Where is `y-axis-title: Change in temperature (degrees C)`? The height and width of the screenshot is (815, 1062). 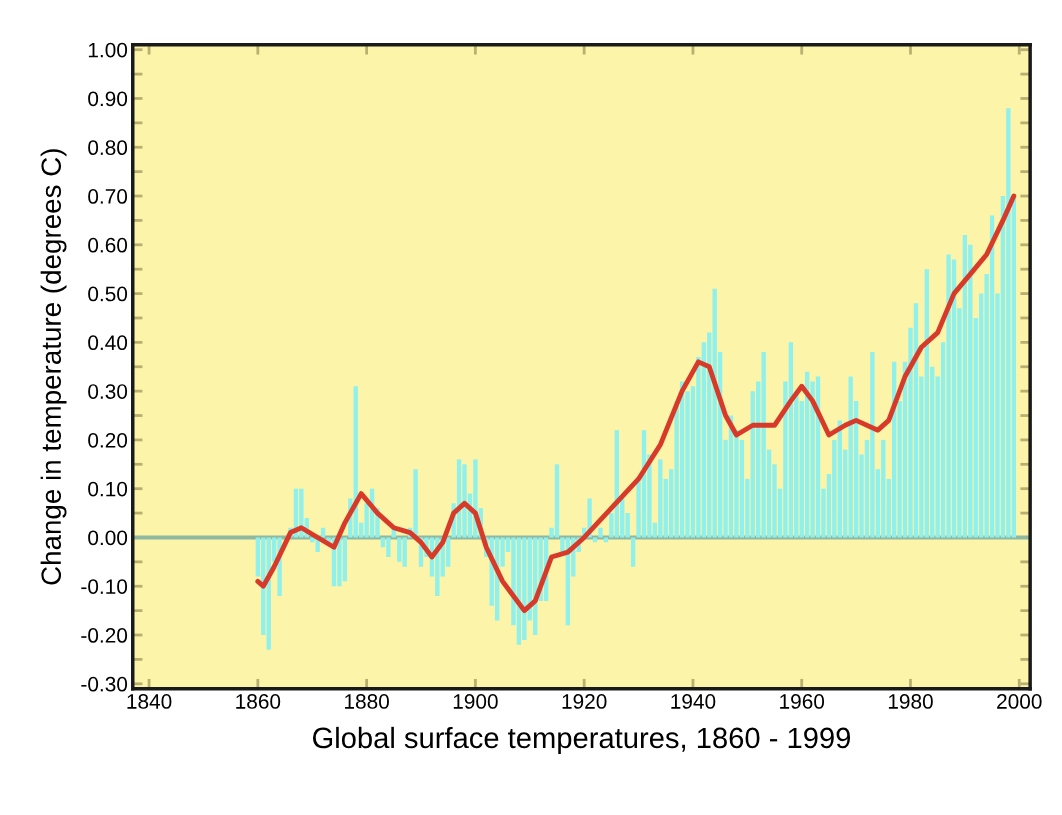 y-axis-title: Change in temperature (degrees C) is located at coordinates (53, 367).